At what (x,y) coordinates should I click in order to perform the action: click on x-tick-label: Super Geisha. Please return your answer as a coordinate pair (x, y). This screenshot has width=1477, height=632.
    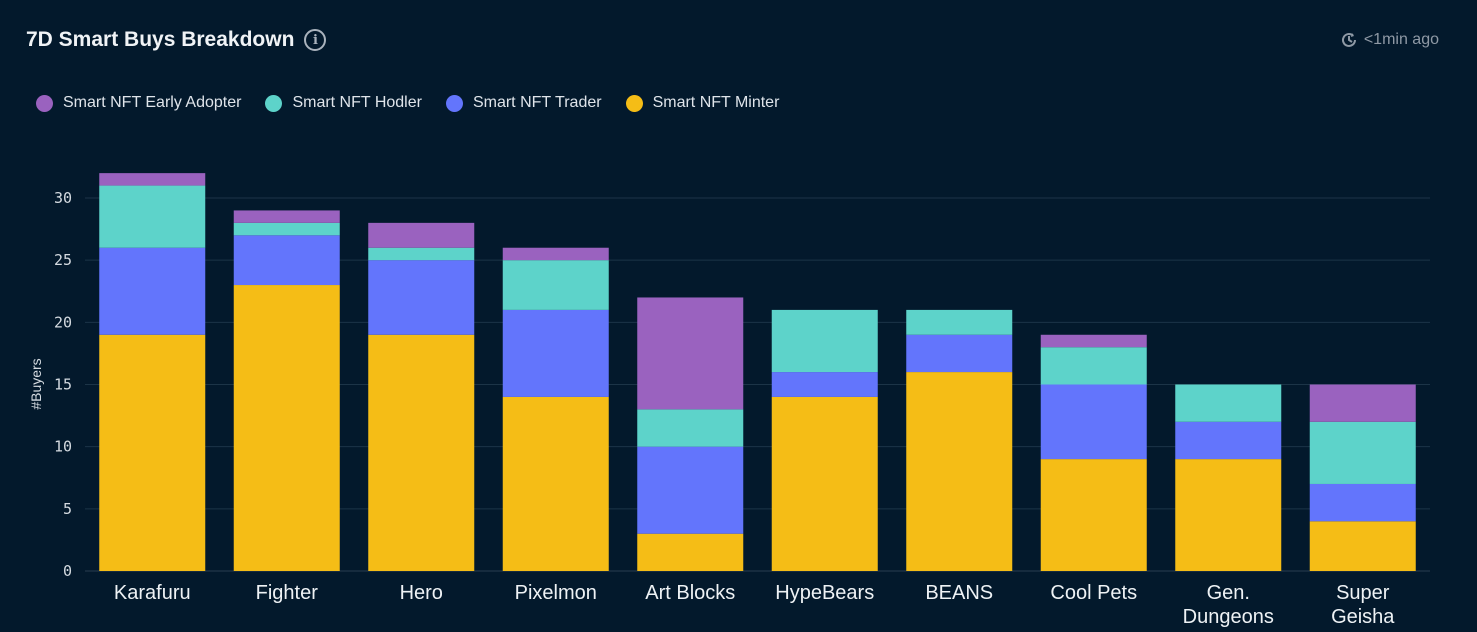
    Looking at the image, I should click on (1363, 605).